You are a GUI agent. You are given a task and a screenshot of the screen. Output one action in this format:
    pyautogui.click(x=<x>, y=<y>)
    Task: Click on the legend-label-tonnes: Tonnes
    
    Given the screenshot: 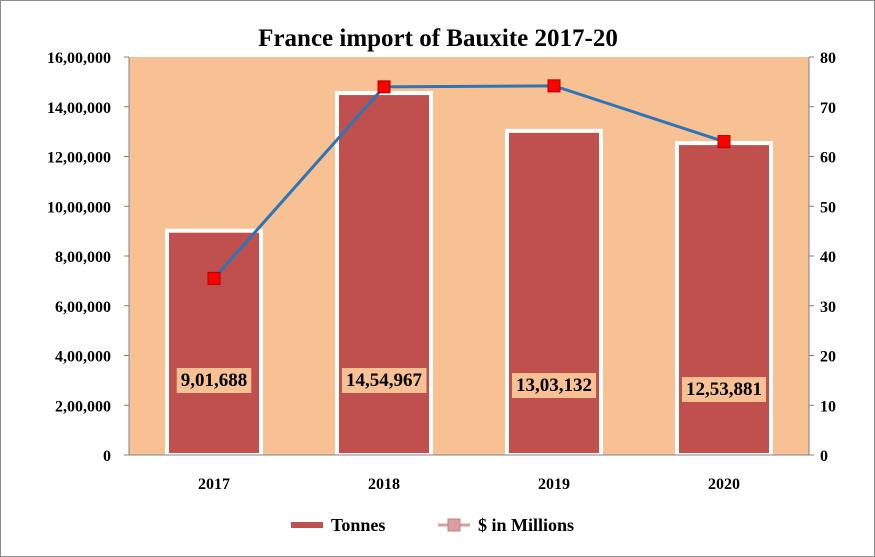 What is the action you would take?
    pyautogui.click(x=358, y=525)
    